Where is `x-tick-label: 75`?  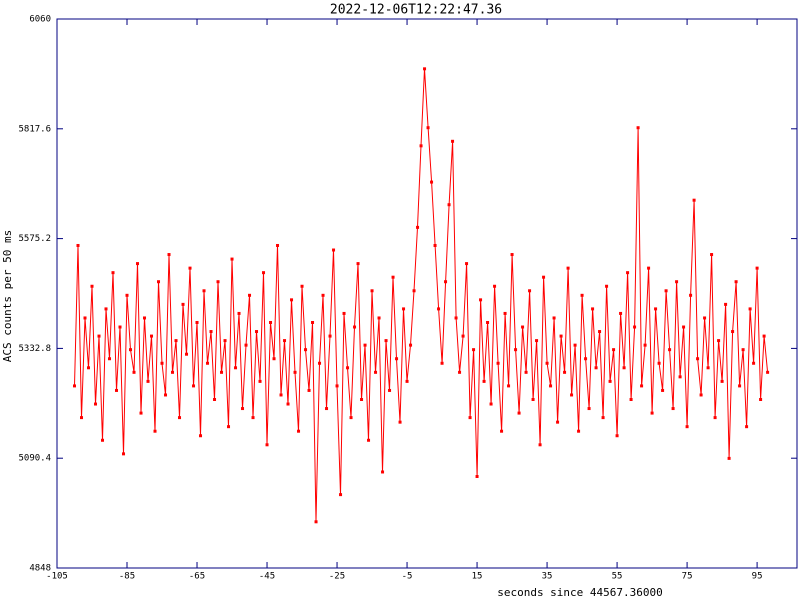
x-tick-label: 75 is located at coordinates (687, 577).